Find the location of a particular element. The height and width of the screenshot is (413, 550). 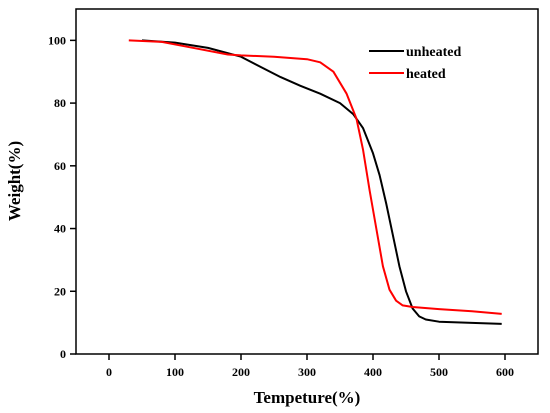

x-tick-label-6: 600 is located at coordinates (505, 372).